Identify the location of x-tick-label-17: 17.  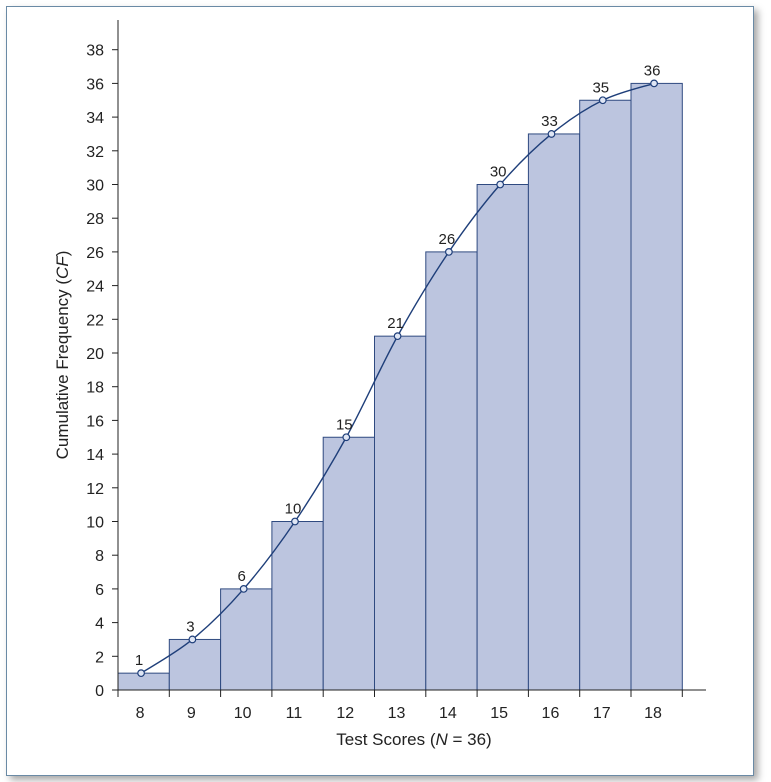
(602, 713).